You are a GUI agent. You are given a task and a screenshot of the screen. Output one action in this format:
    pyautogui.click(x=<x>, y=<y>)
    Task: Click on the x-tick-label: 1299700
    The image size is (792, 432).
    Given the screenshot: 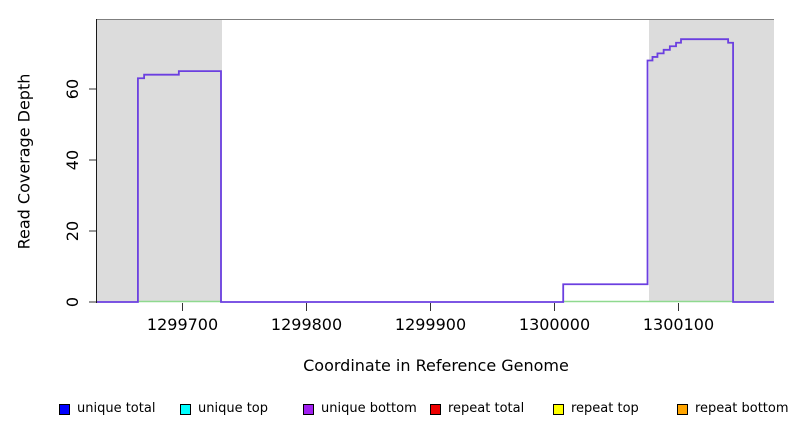 What is the action you would take?
    pyautogui.click(x=182, y=324)
    